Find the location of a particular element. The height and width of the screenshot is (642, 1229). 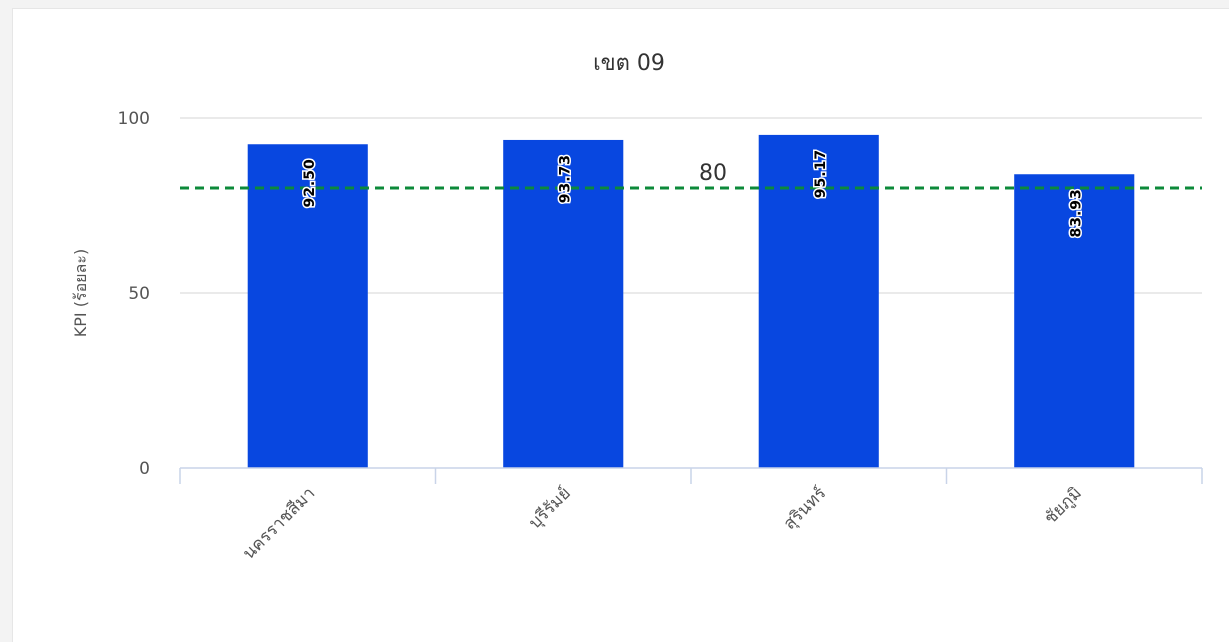

y-axis-label: KPI (ร้อยละ) is located at coordinates (80, 293).